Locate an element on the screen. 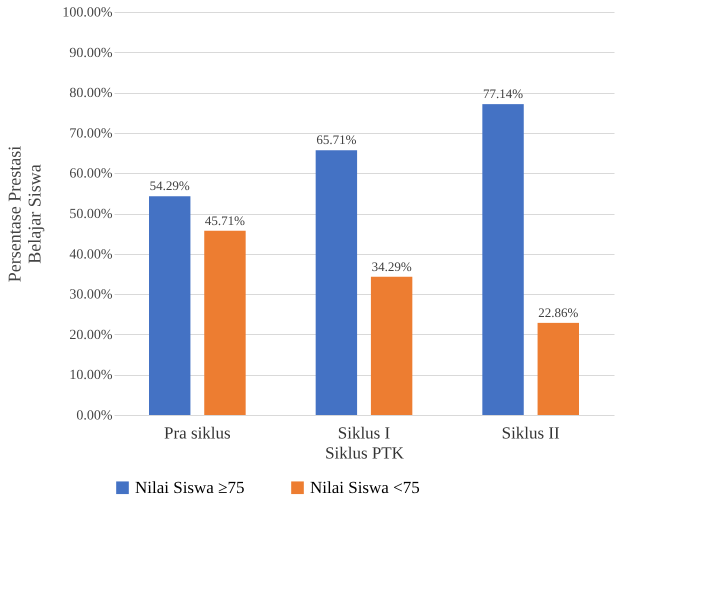 The width and height of the screenshot is (727, 614). data-label: 22.86% is located at coordinates (558, 312).